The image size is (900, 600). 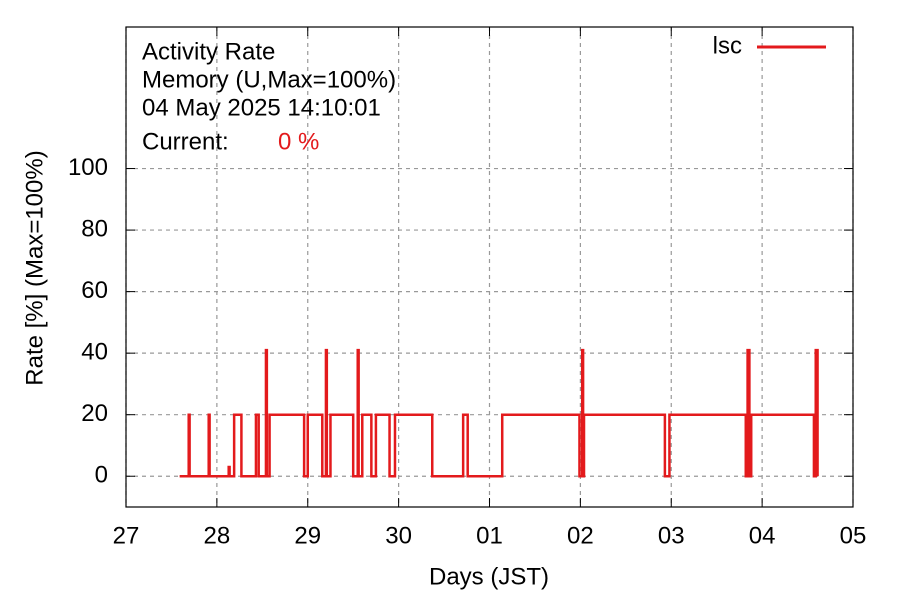 What do you see at coordinates (94, 228) in the screenshot?
I see `y-tick-label: 80` at bounding box center [94, 228].